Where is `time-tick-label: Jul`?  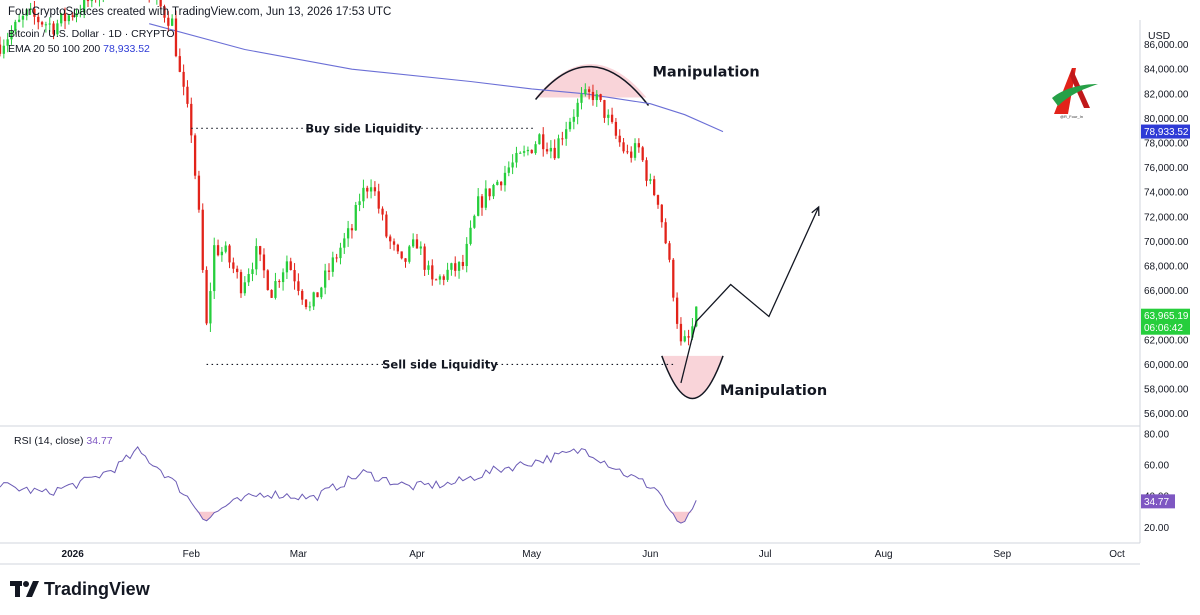
time-tick-label: Jul is located at coordinates (765, 554).